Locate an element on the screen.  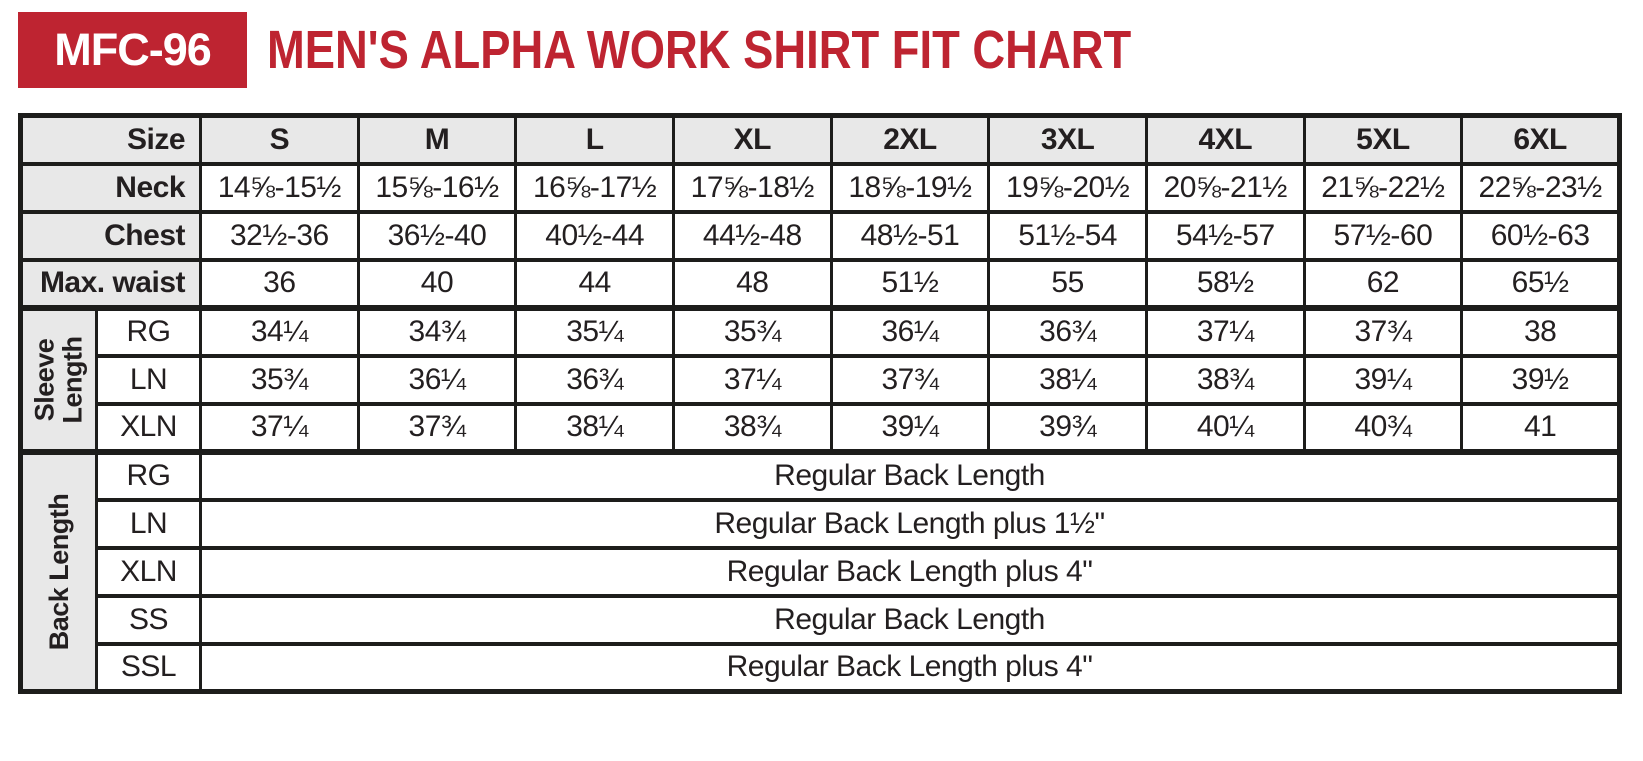
max-waist-value-cell: 51½ is located at coordinates (910, 283).